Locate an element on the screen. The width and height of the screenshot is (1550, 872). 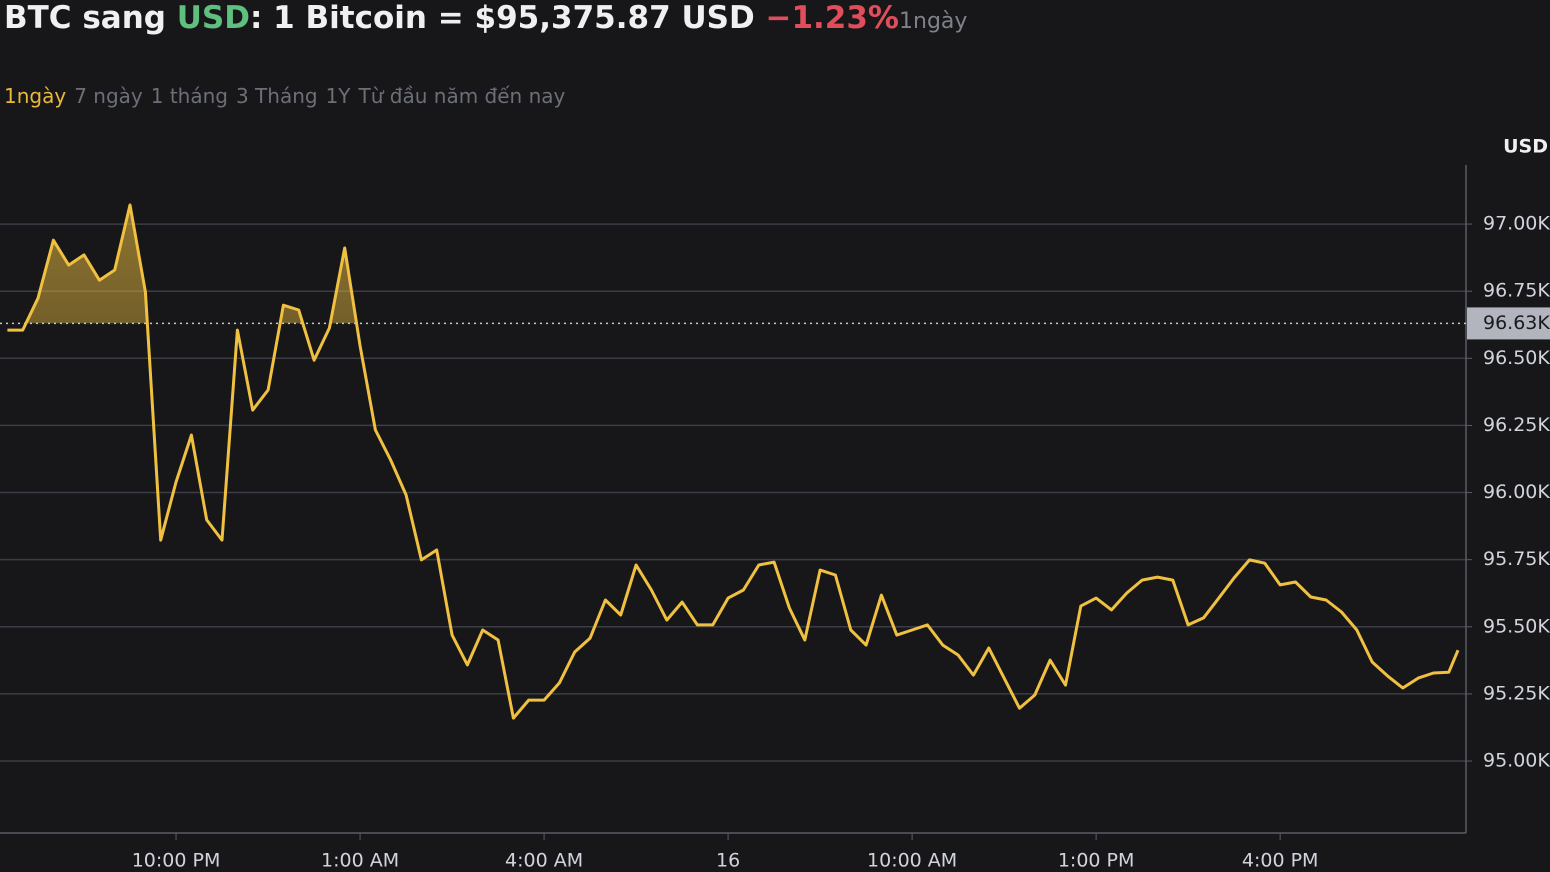
y-axis-label: USD is located at coordinates (1525, 147).